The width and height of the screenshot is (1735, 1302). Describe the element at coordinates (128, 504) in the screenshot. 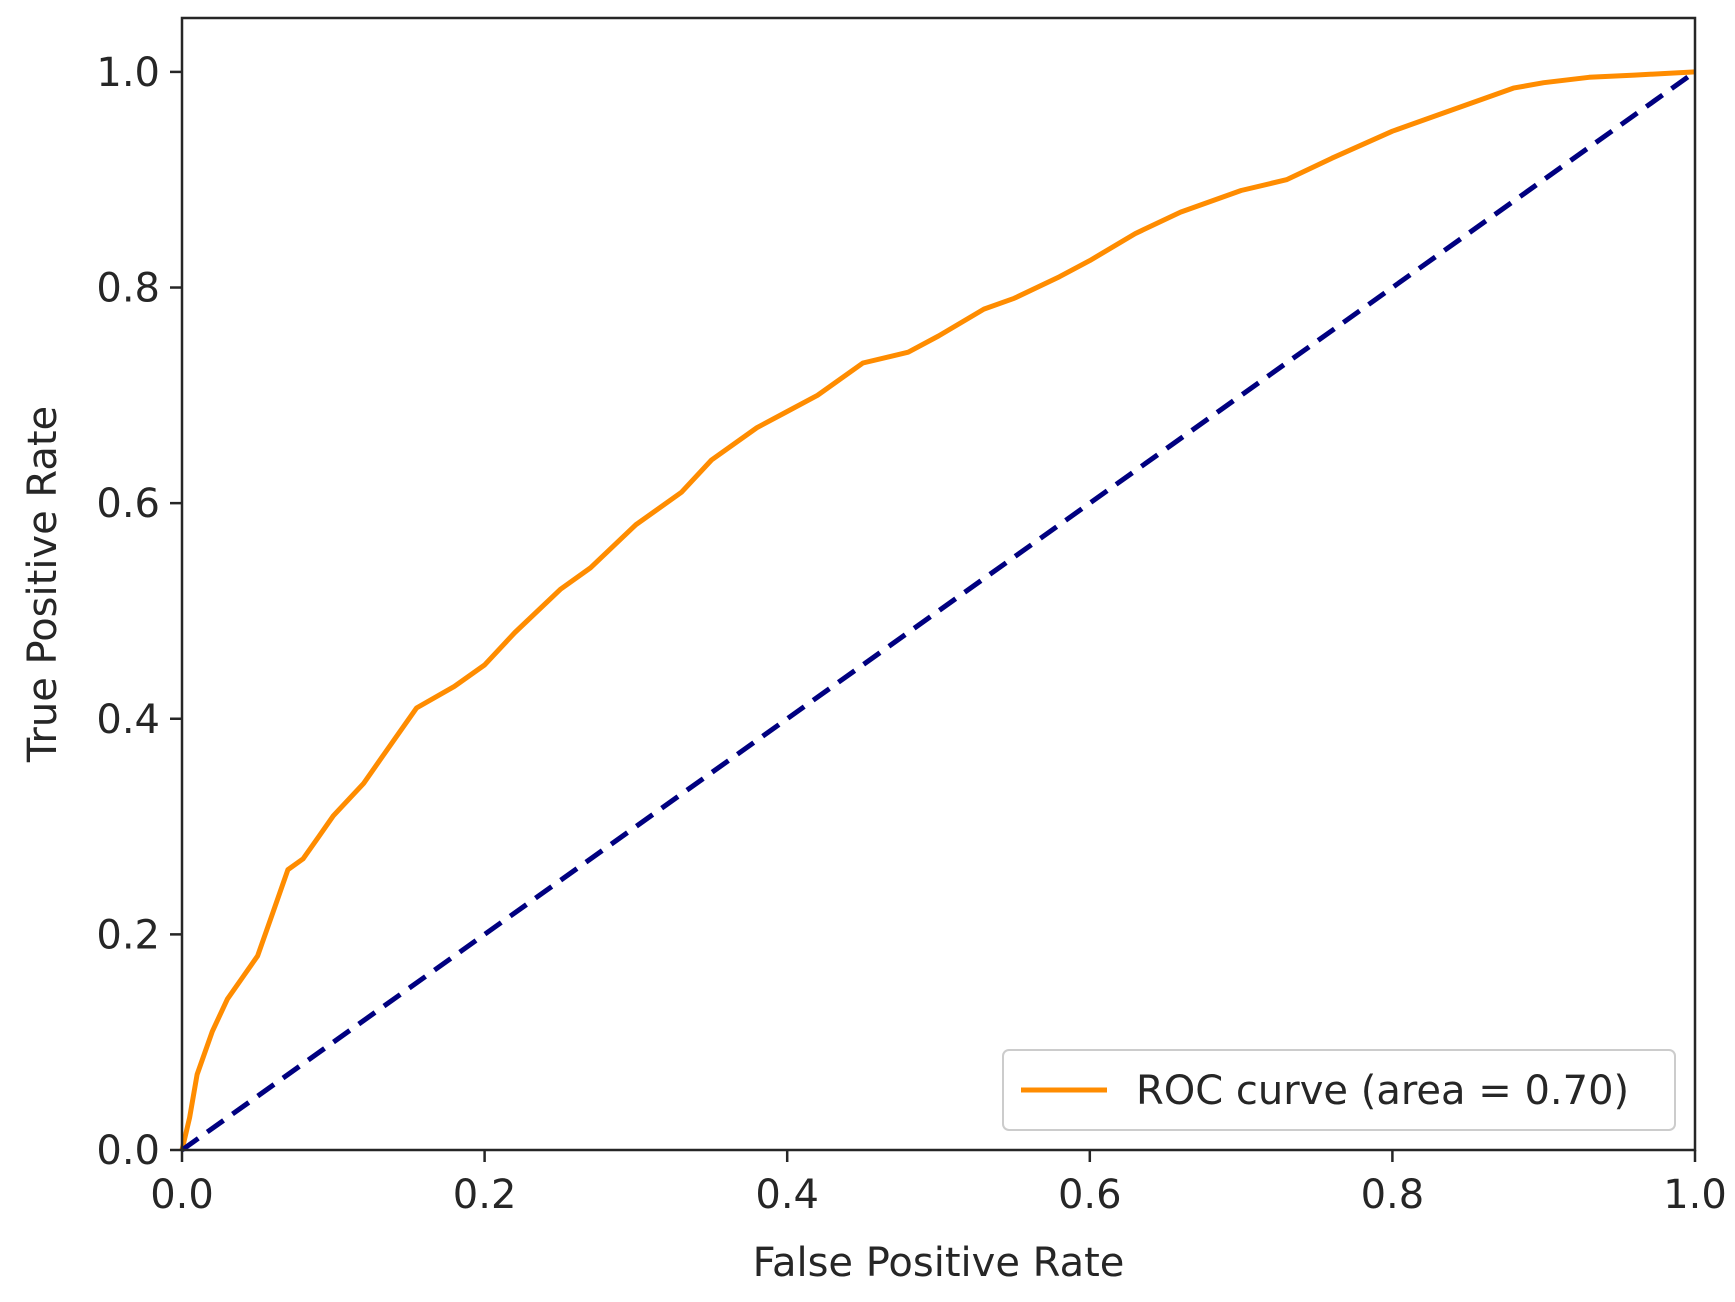

I see `y-tick-label: 0.6` at that location.